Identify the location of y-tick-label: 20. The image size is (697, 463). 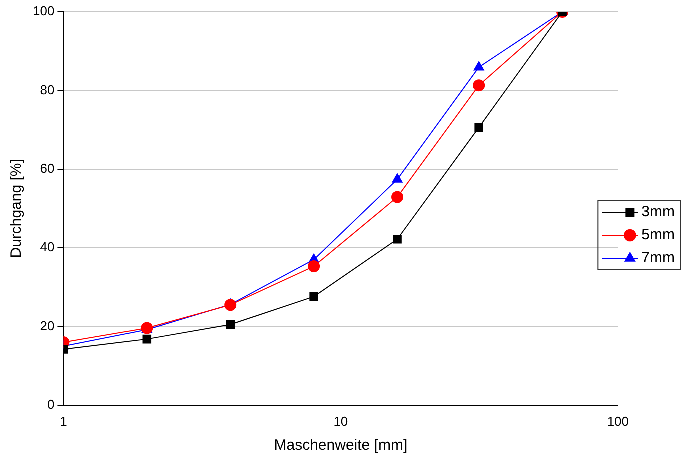
(47, 326).